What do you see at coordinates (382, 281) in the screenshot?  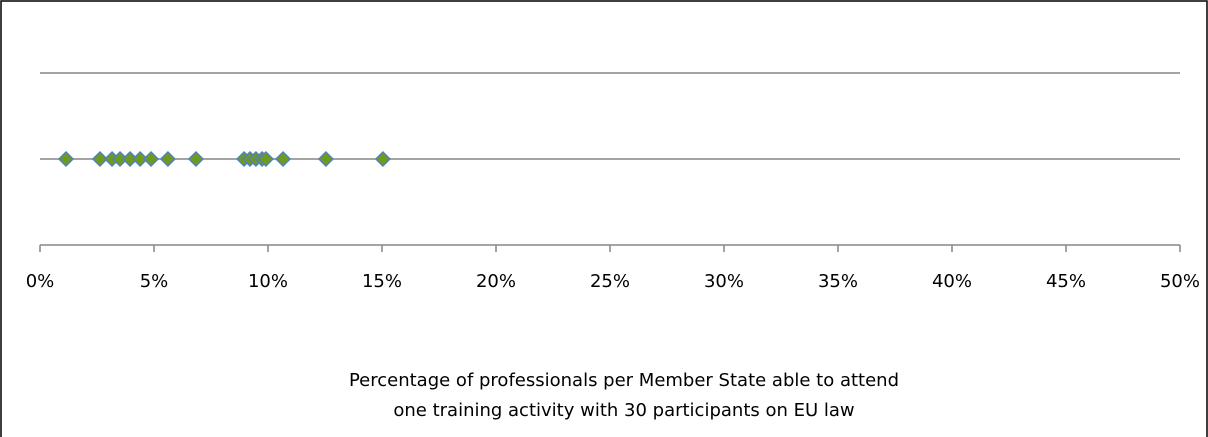 I see `x-tick-label: 15%` at bounding box center [382, 281].